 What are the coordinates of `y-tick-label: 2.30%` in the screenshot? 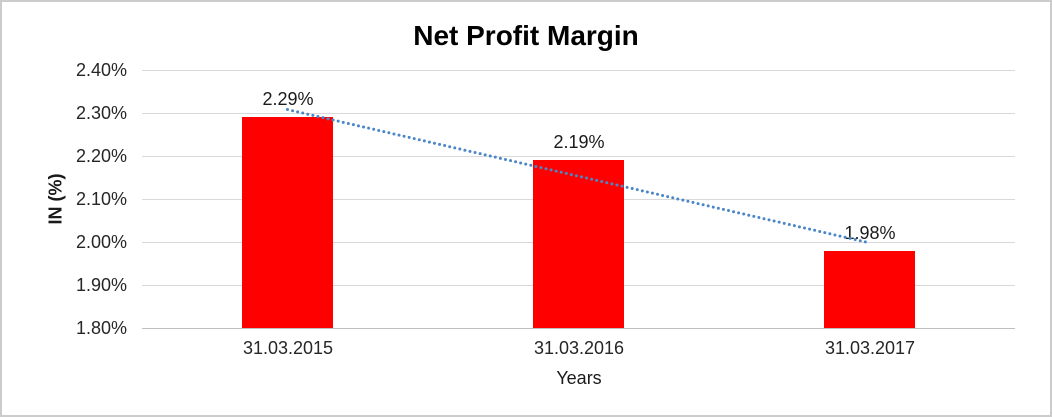 It's located at (101, 113).